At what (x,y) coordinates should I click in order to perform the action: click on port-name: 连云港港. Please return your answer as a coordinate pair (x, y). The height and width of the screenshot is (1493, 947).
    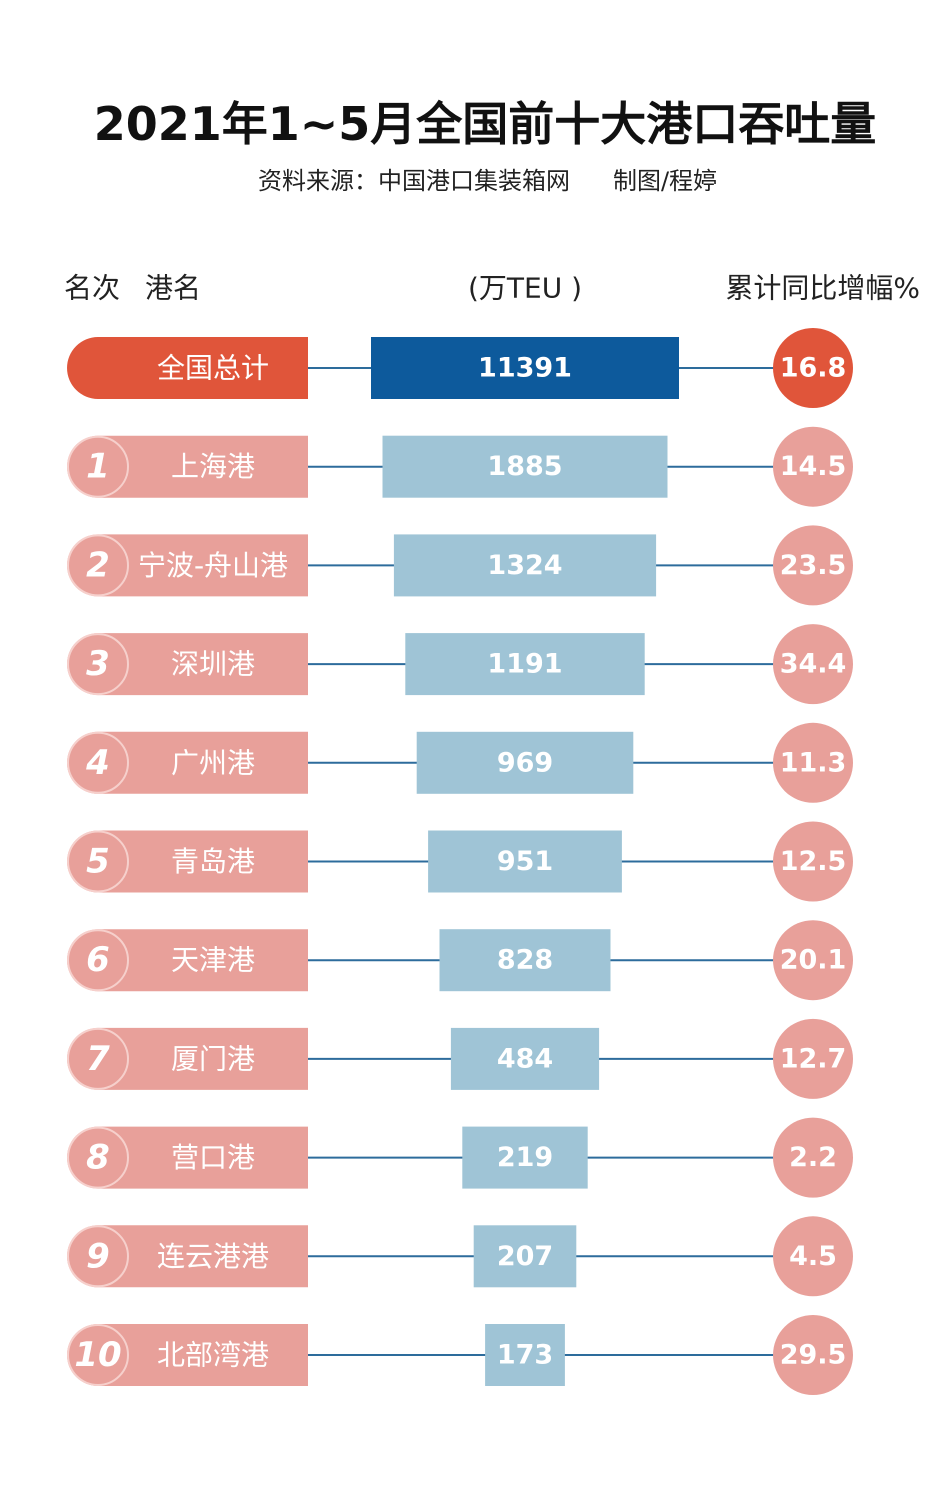
    Looking at the image, I should click on (213, 1256).